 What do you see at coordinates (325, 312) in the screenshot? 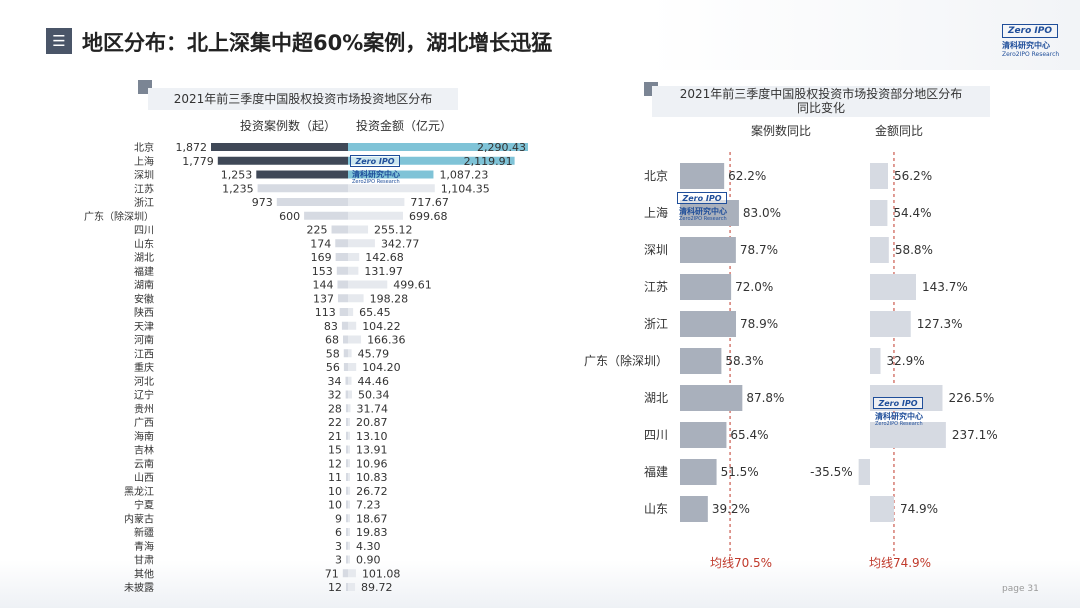
I see `cases-value-label: 113` at bounding box center [325, 312].